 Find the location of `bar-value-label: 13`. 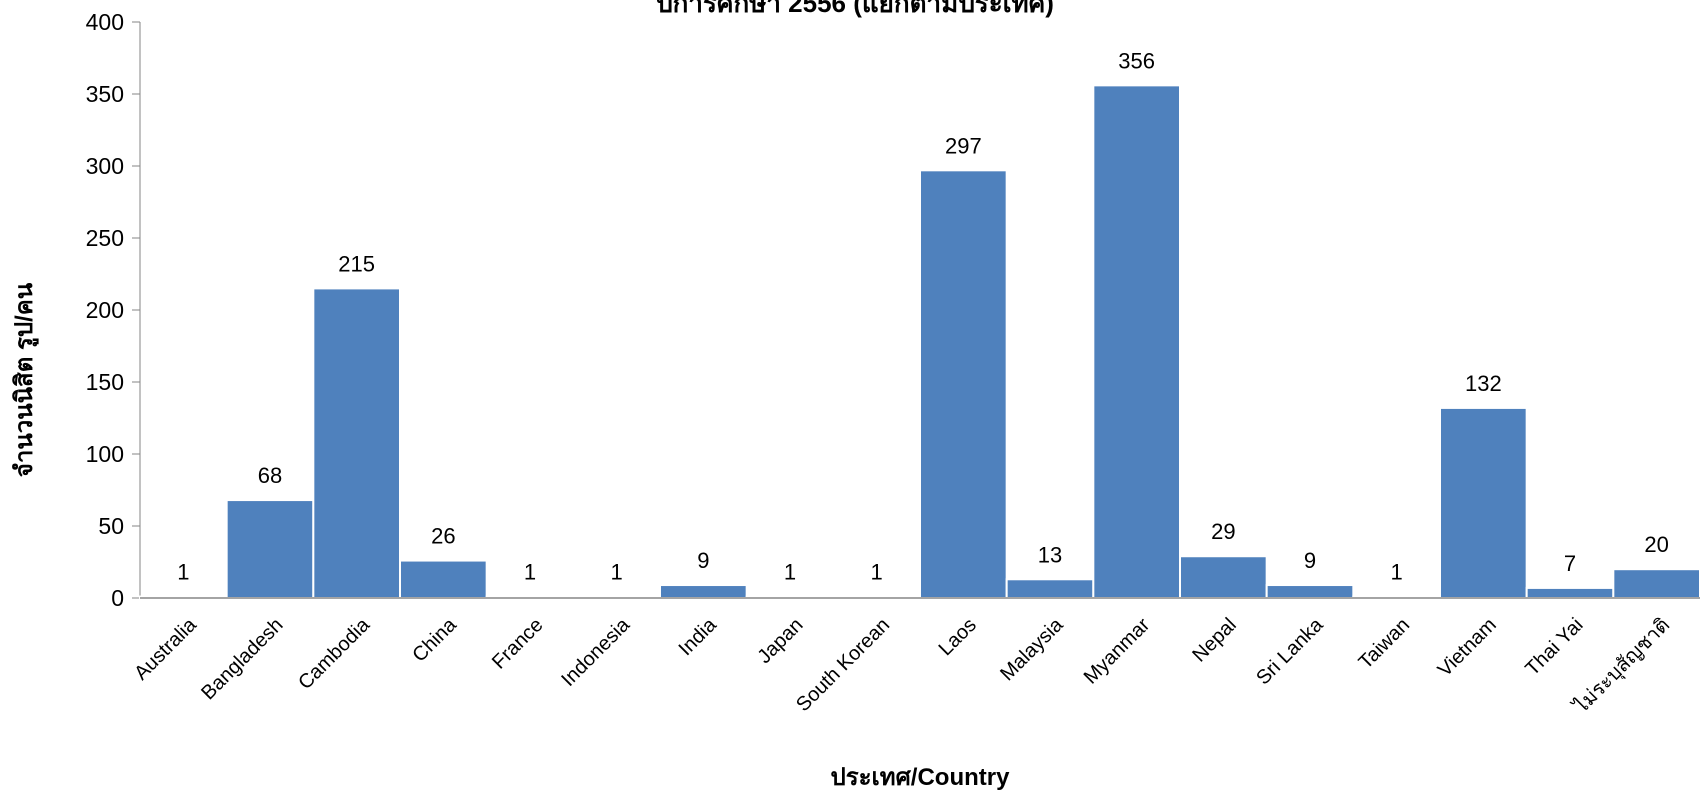

bar-value-label: 13 is located at coordinates (1050, 554).